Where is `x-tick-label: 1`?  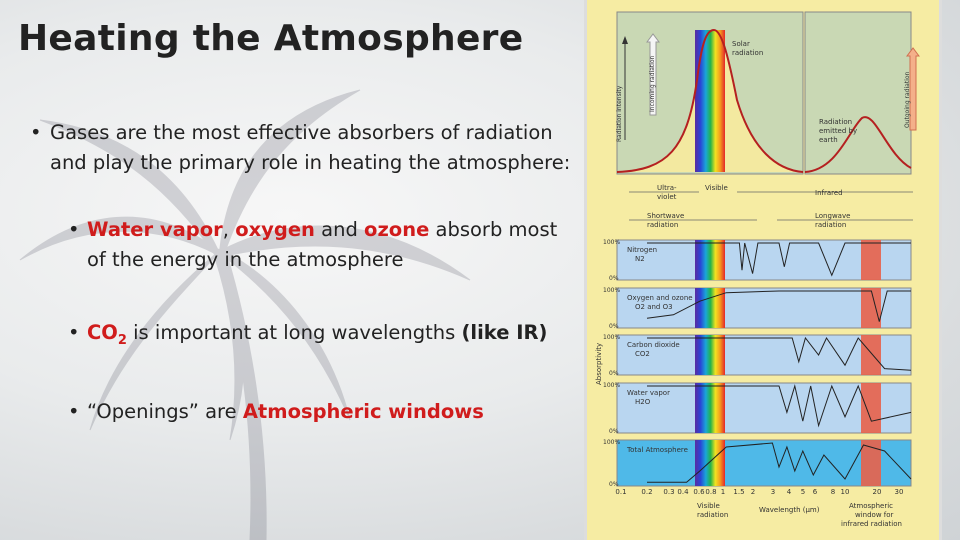
x-tick-label: 1 is located at coordinates (723, 492).